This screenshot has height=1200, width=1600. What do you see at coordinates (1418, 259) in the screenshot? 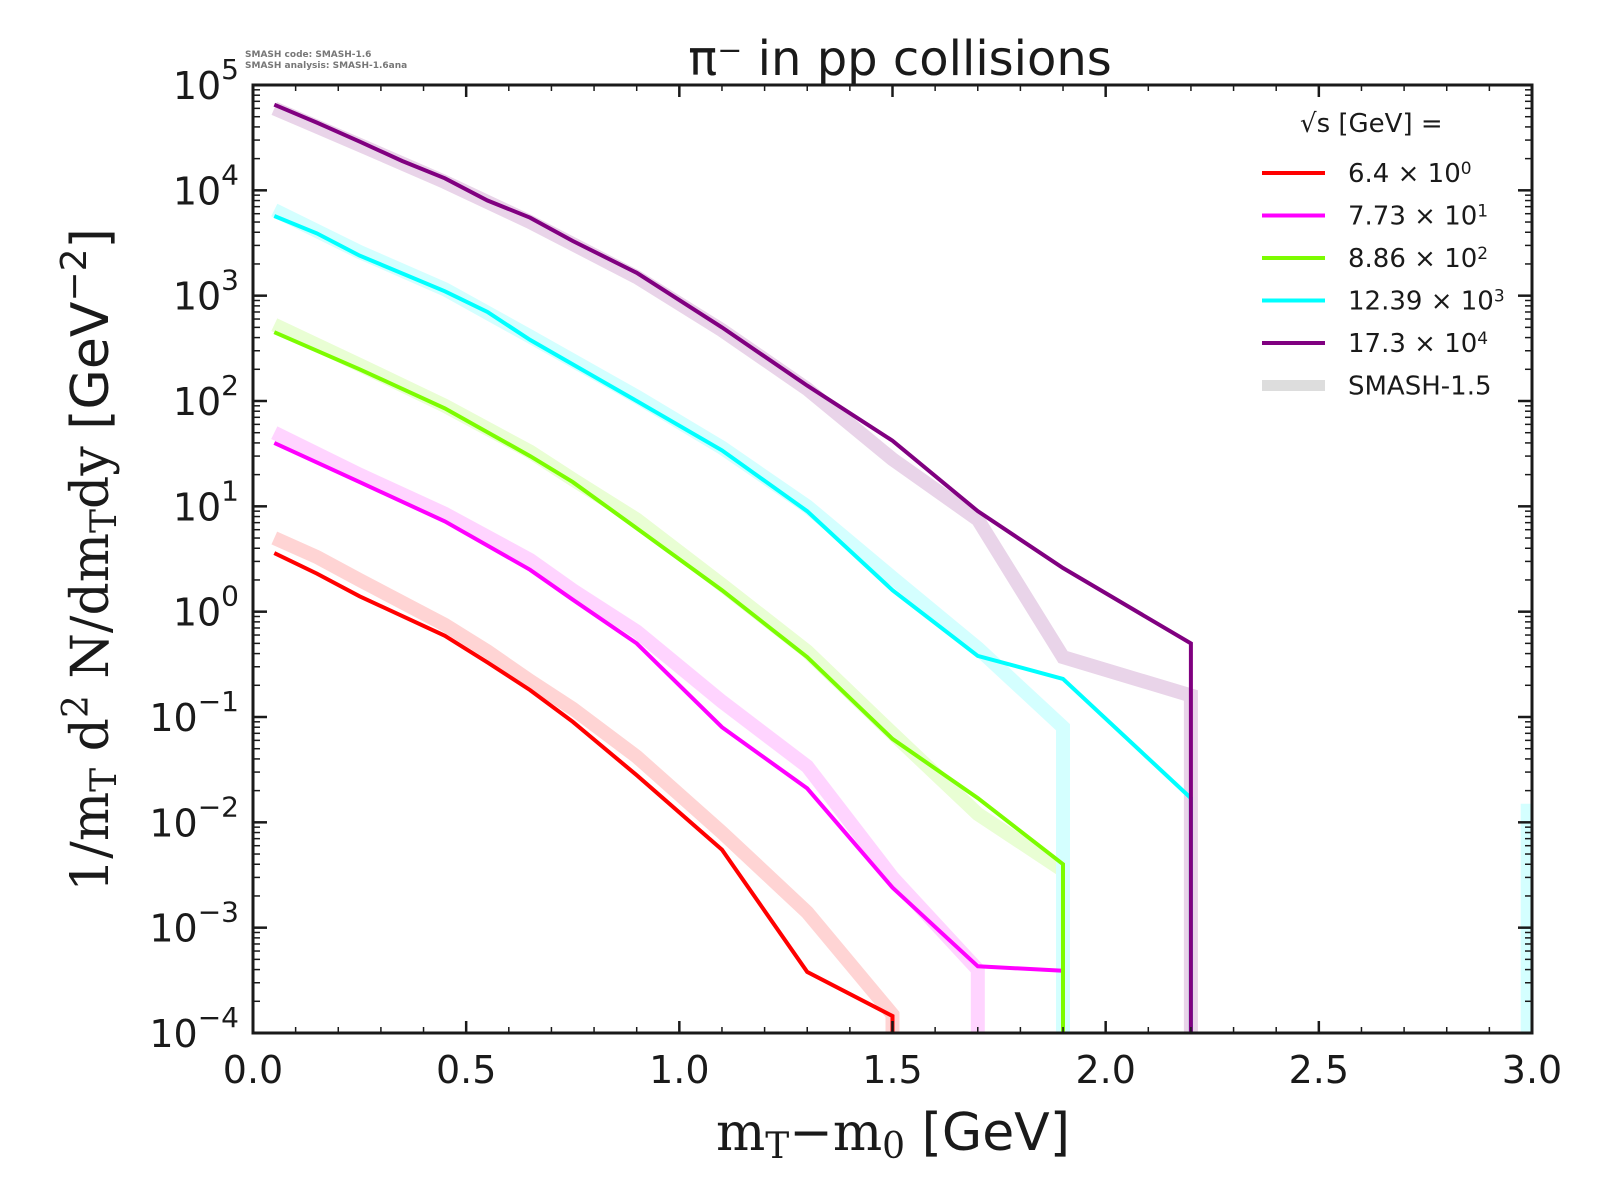
I see `legend-entry-label: 8.86 × 102` at bounding box center [1418, 259].